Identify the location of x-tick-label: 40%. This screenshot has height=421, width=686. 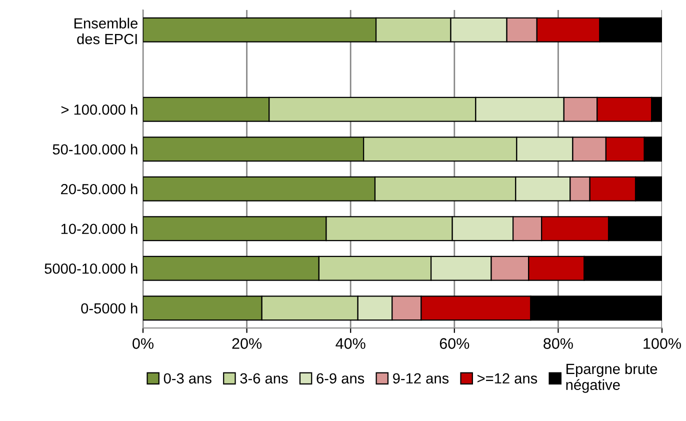
(351, 343).